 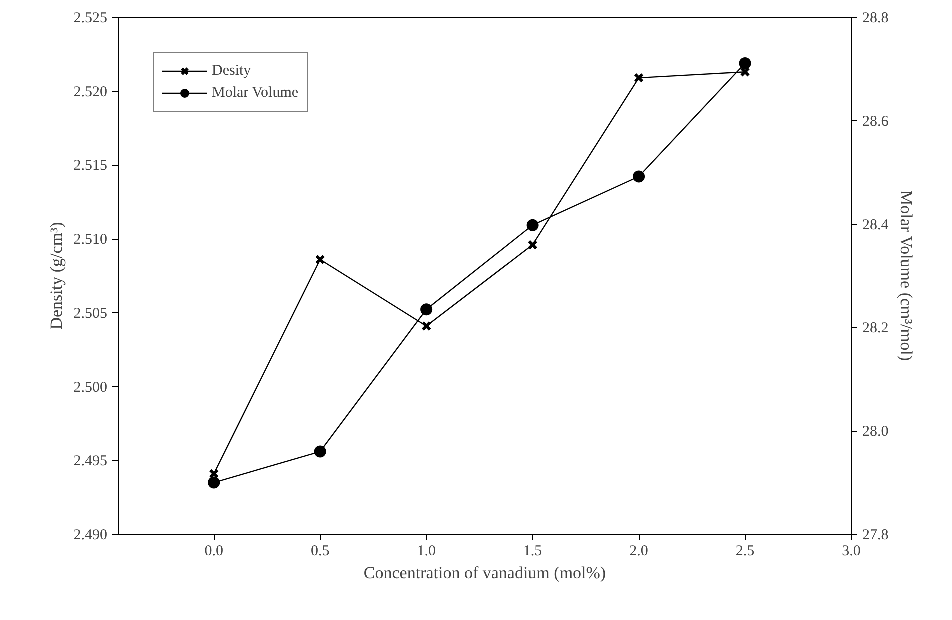 What do you see at coordinates (875, 18) in the screenshot?
I see `y2-tick-label: 28.8` at bounding box center [875, 18].